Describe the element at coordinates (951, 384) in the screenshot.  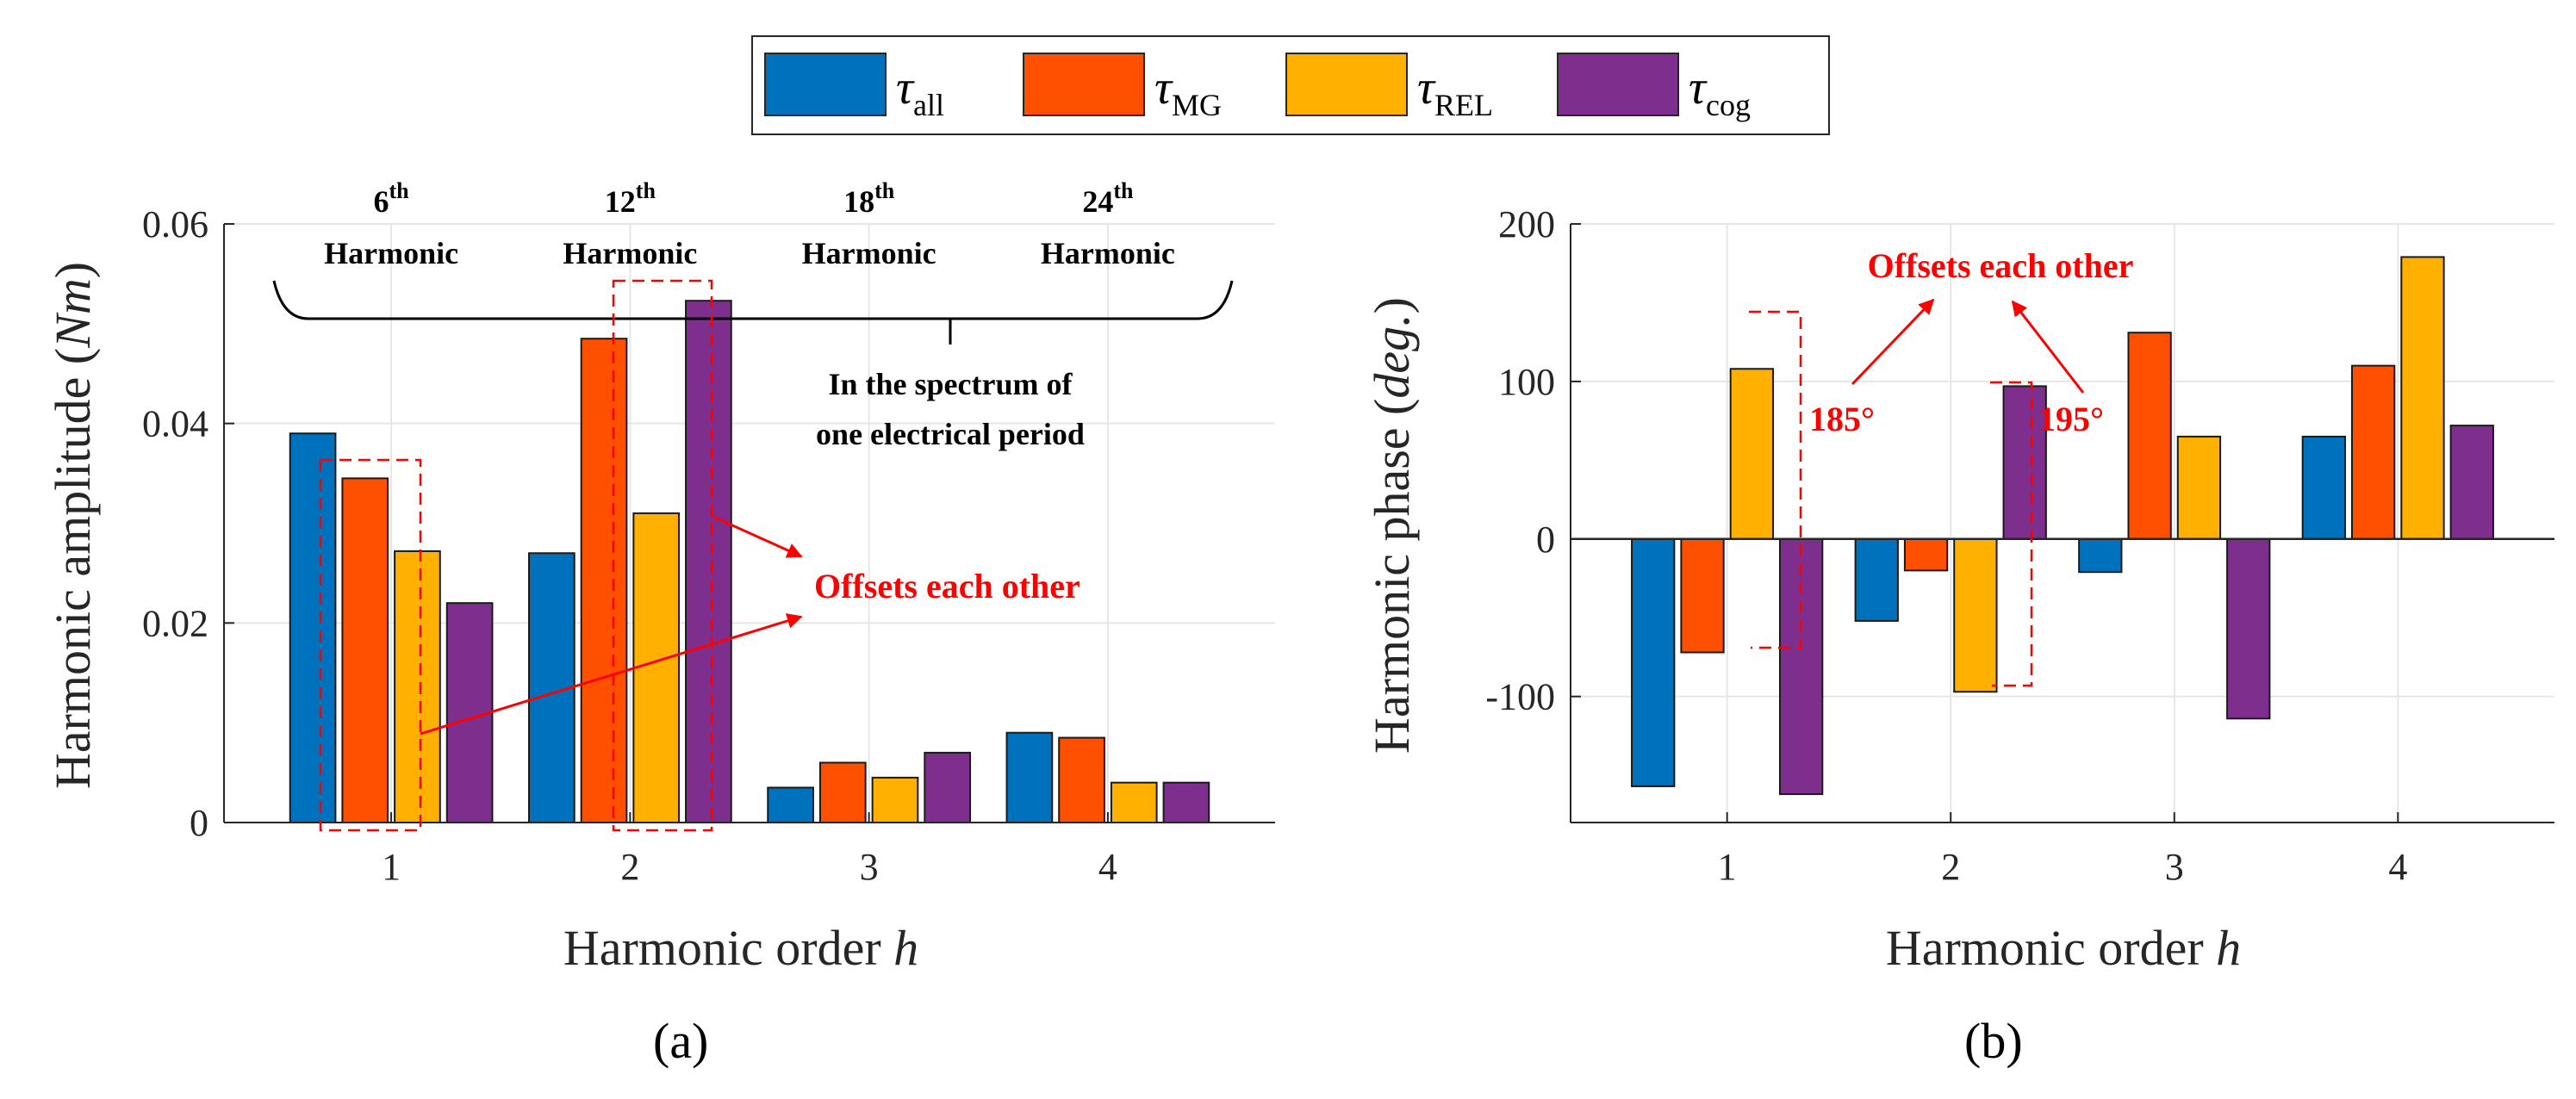
I see `spectrum-line1: In the spectrum of` at that location.